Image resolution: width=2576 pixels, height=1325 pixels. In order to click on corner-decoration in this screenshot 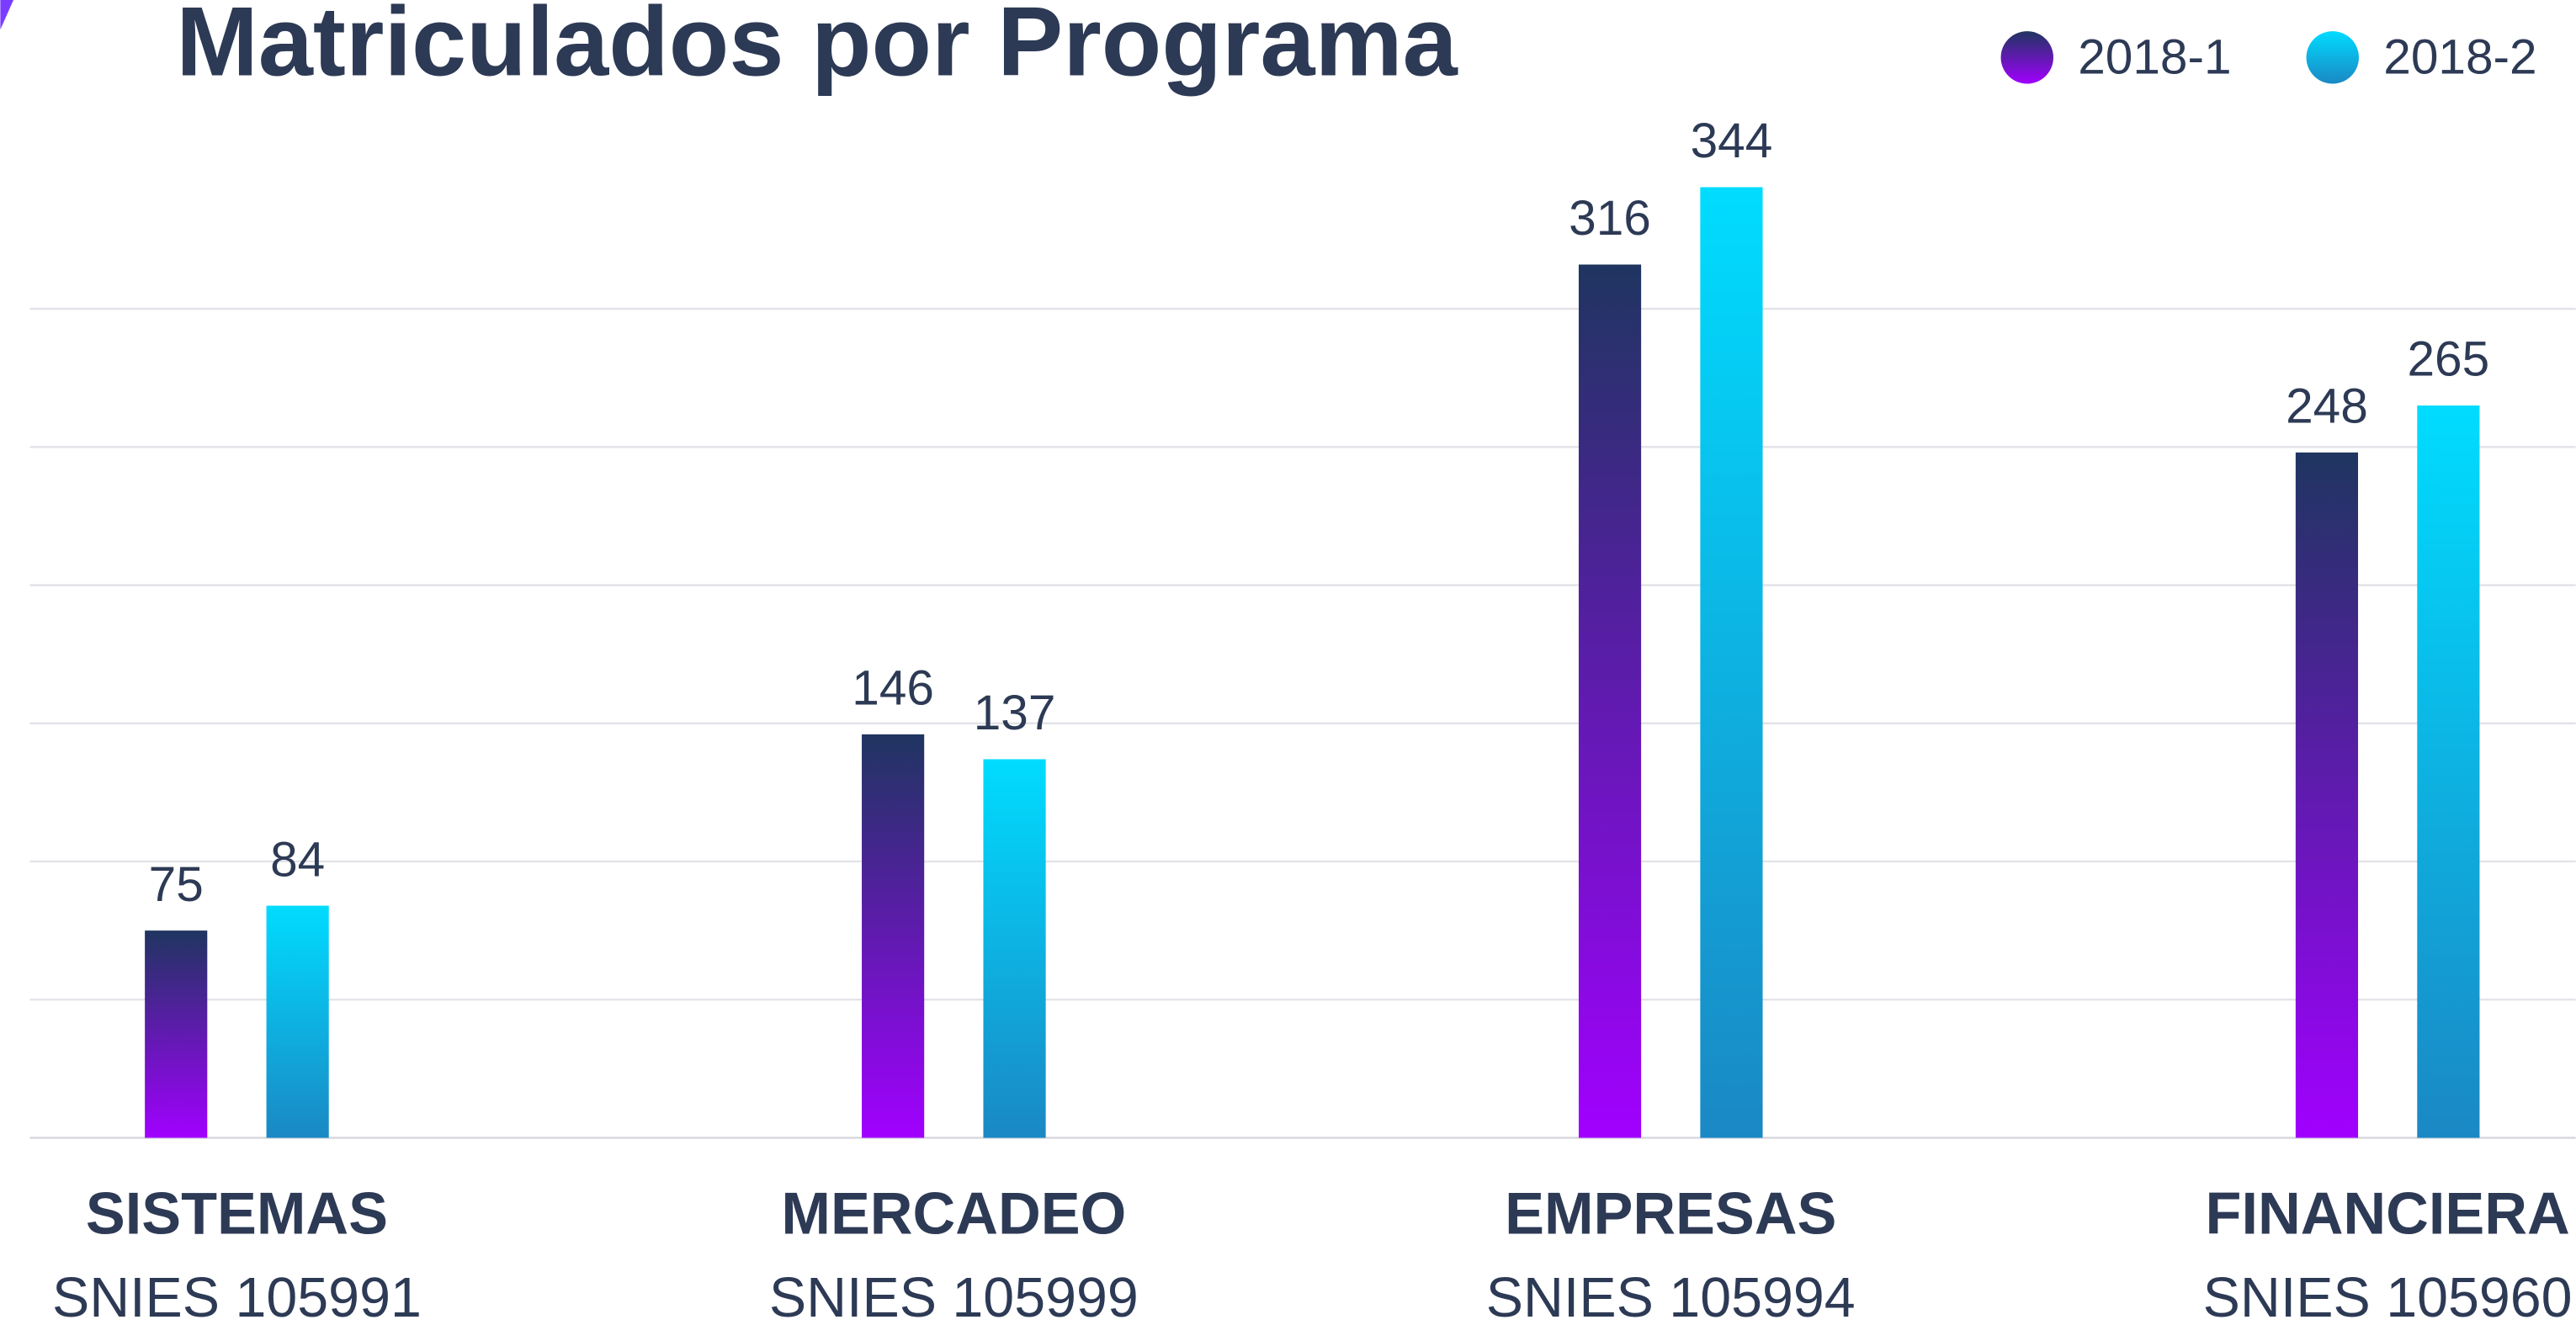, I will do `click(7, 15)`.